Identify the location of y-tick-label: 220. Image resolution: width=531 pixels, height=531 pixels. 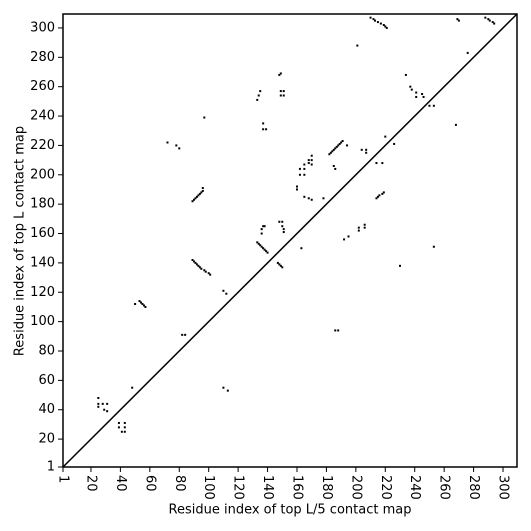
(42, 145).